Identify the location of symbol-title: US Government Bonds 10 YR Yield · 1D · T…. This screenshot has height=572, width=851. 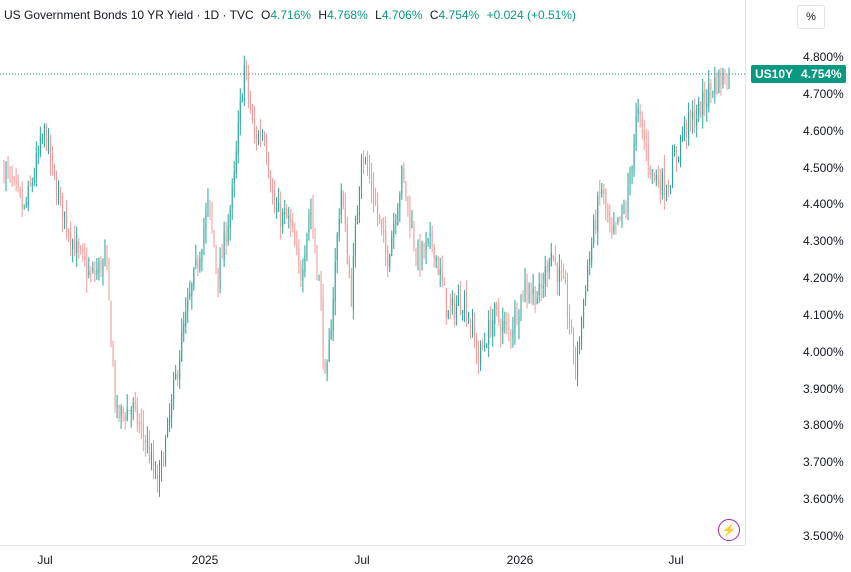
(129, 15).